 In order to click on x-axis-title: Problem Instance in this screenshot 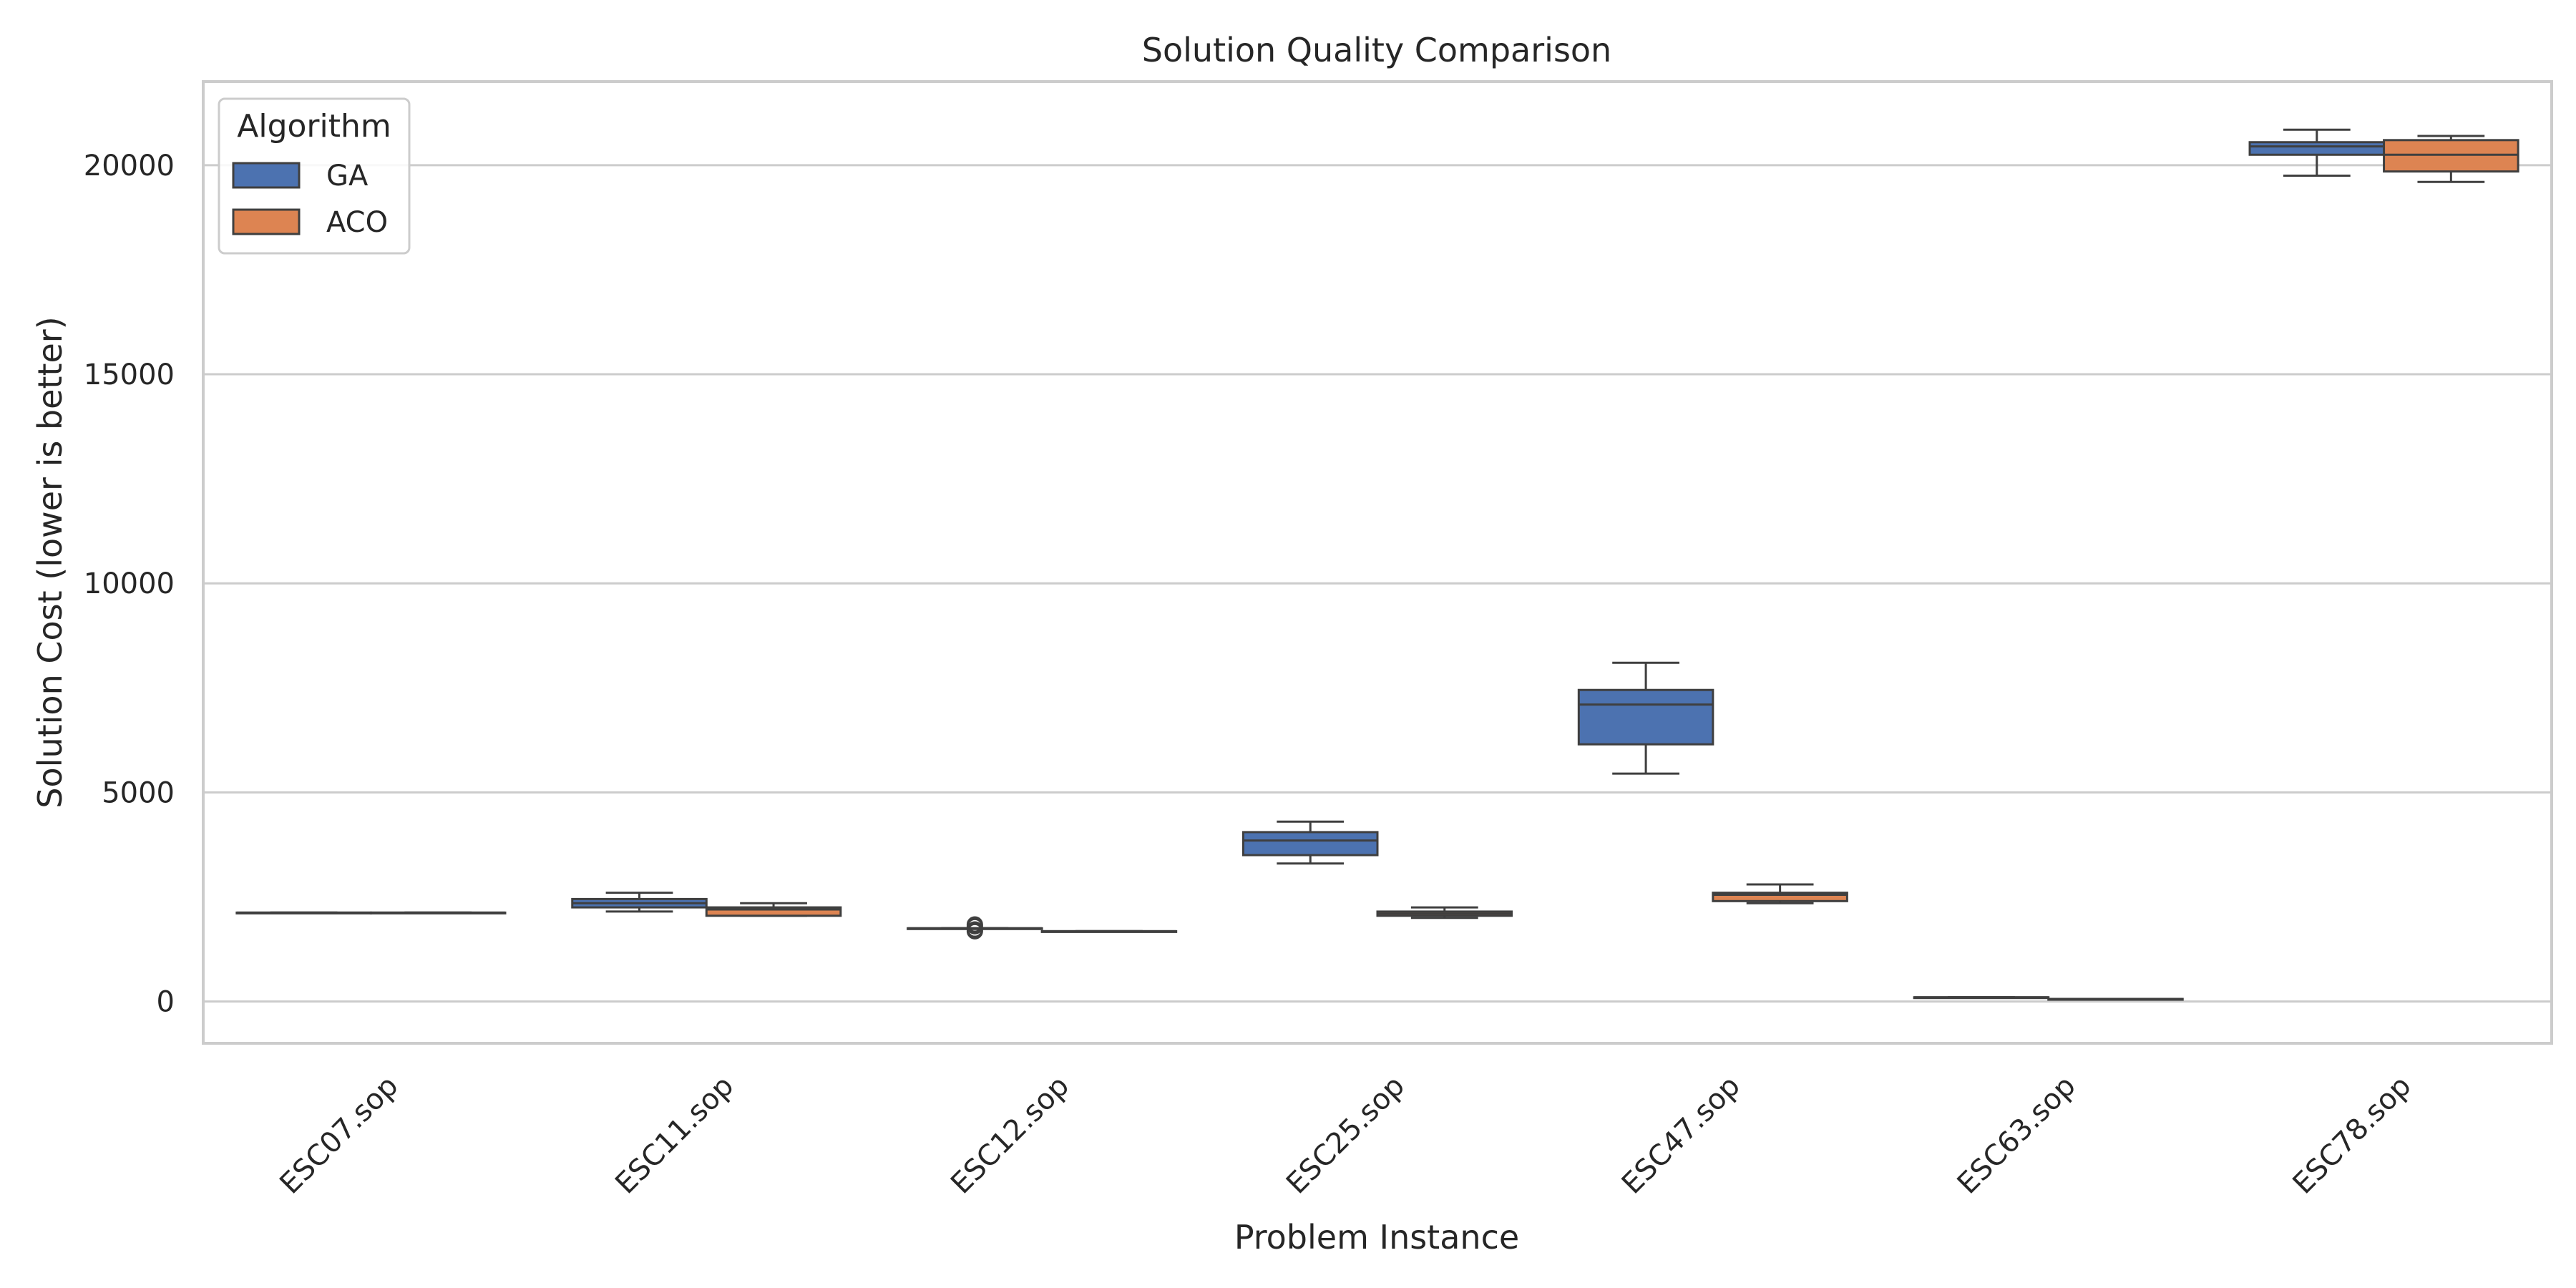, I will do `click(1376, 1237)`.